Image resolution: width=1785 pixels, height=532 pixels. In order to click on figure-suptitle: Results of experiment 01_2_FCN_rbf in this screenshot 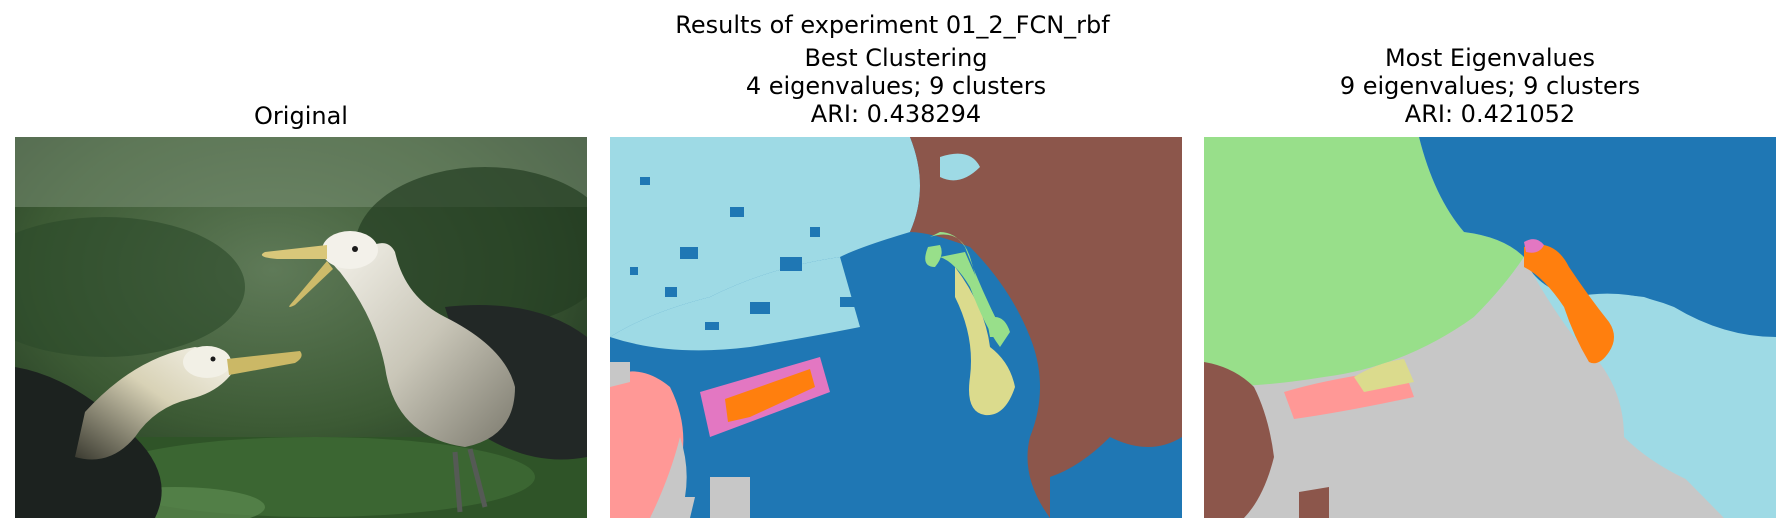, I will do `click(892, 25)`.